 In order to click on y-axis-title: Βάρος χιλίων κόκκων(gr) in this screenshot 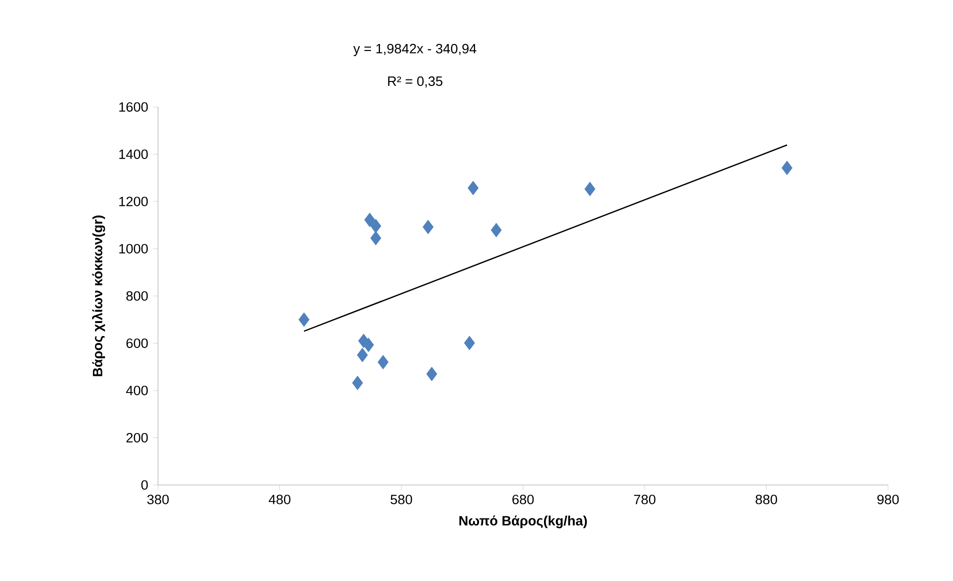, I will do `click(99, 296)`.